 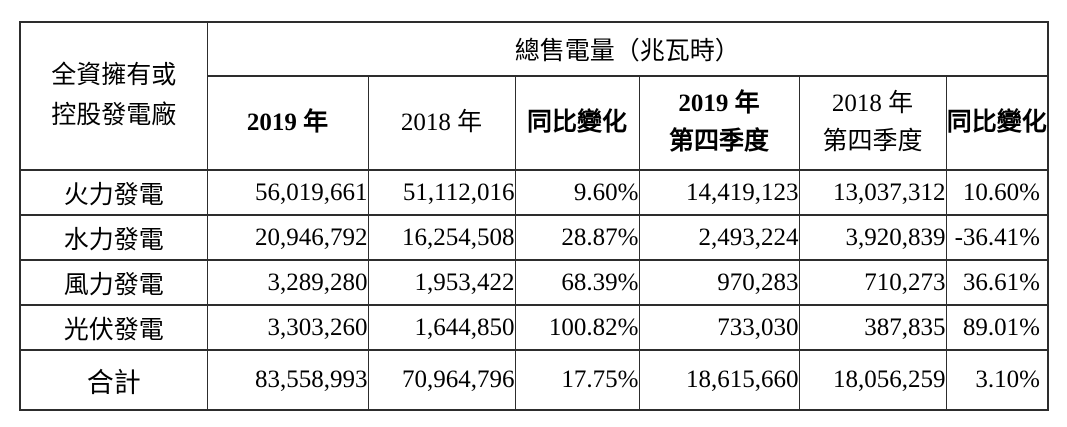 What do you see at coordinates (441, 327) in the screenshot?
I see `cell-2018: 1,644,850` at bounding box center [441, 327].